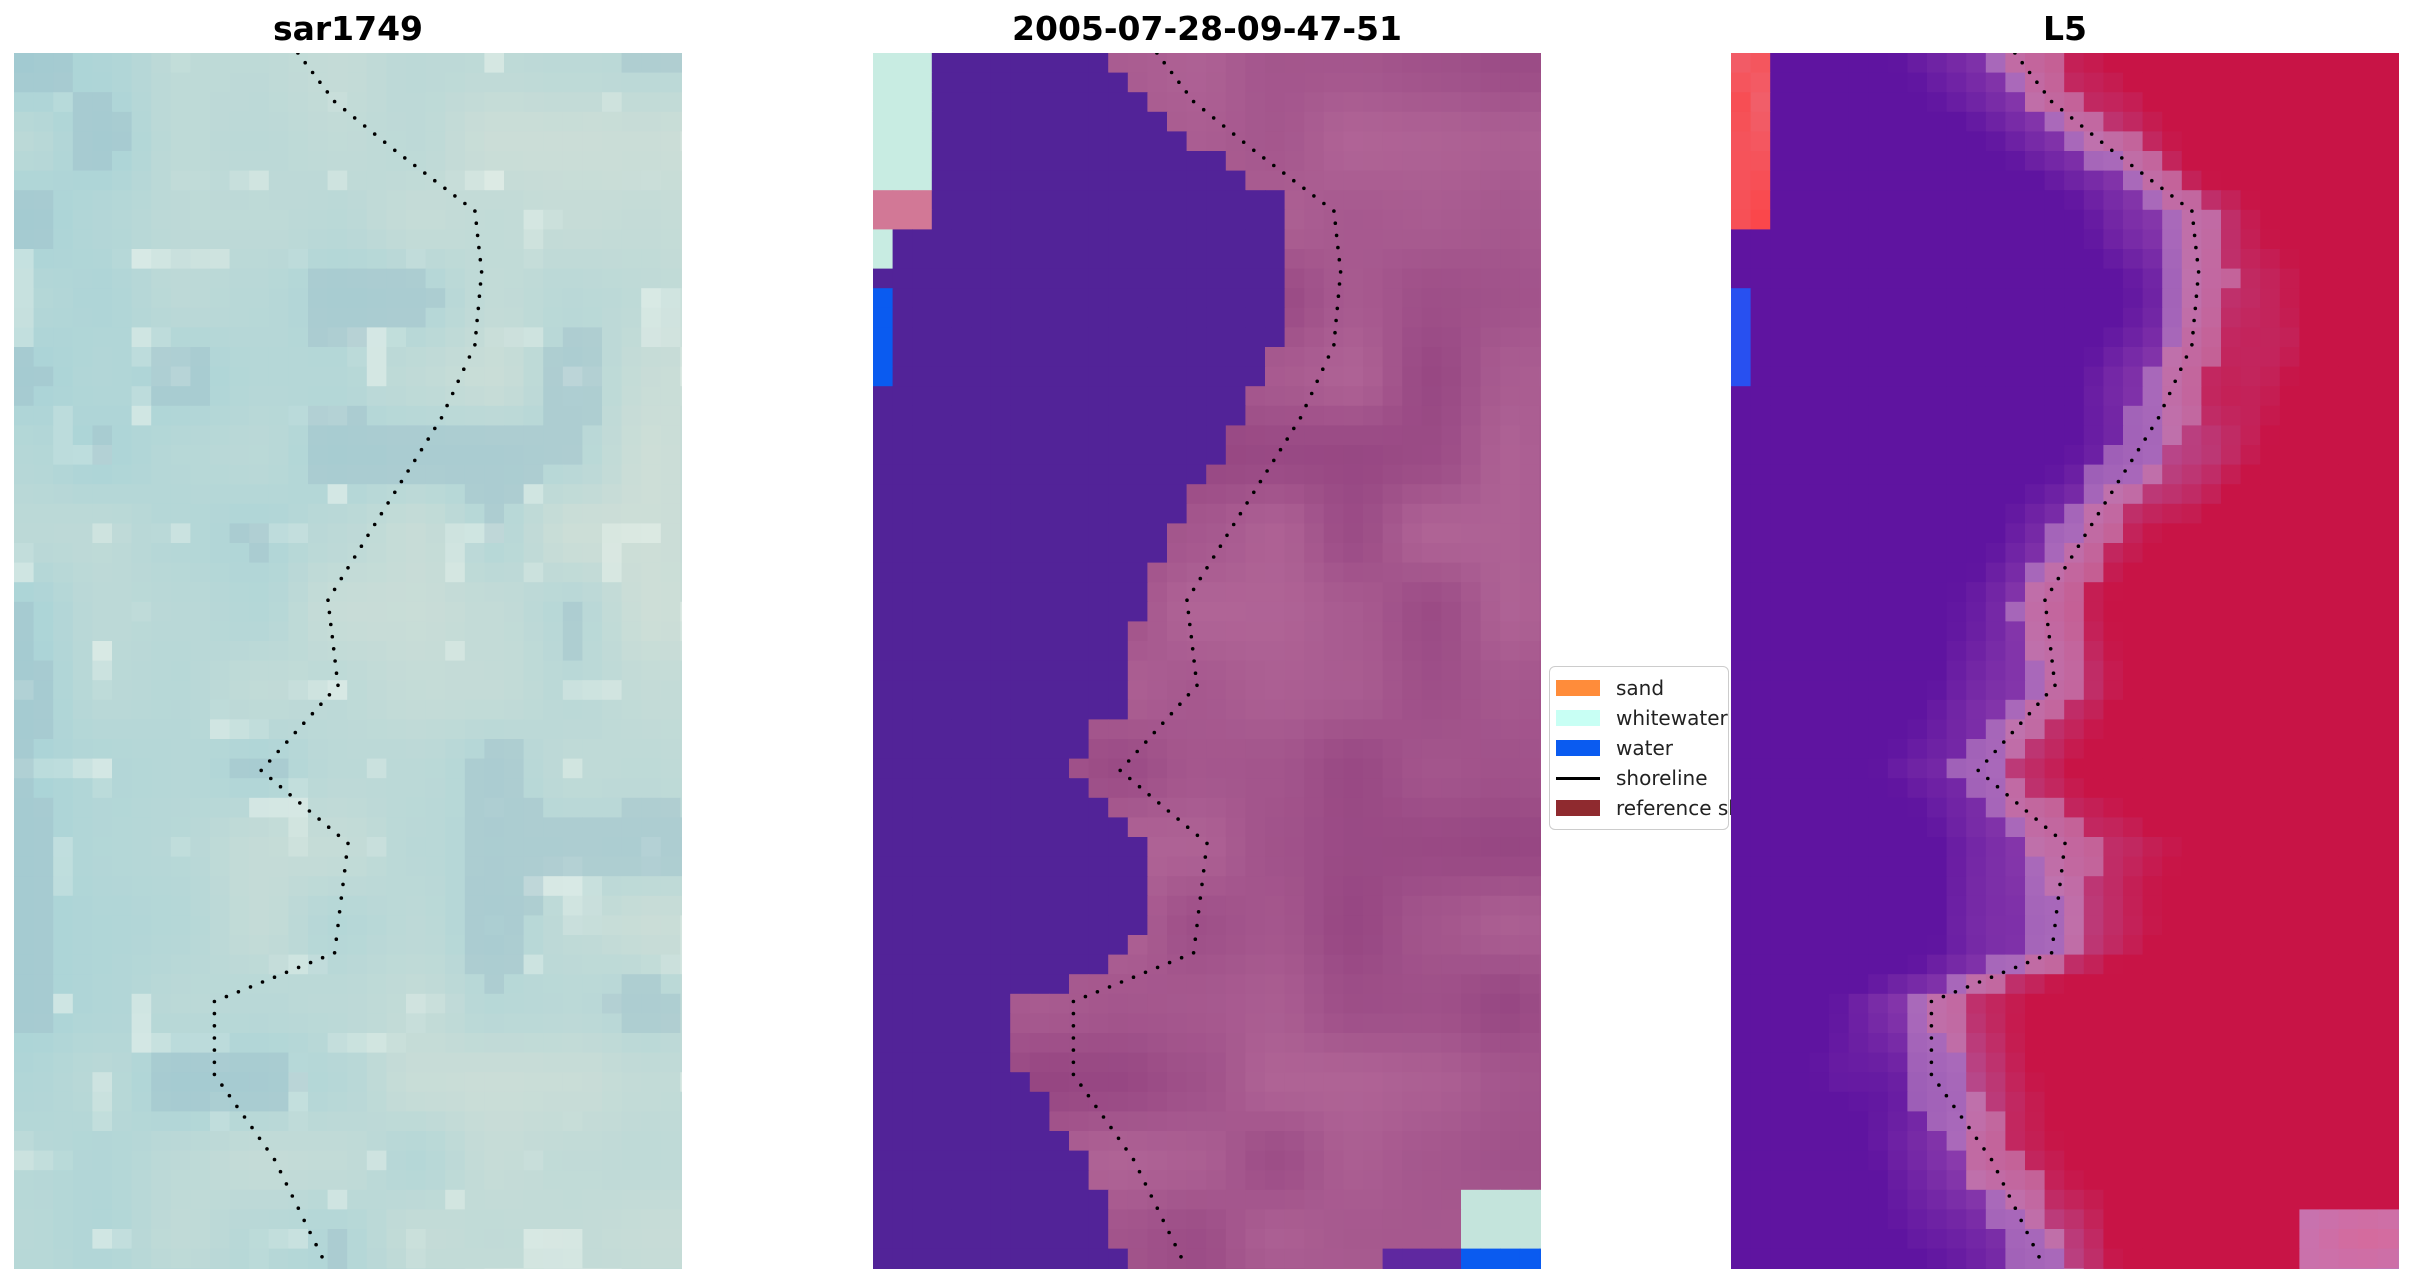 The image size is (2411, 1283). I want to click on shoreline-line-swatch, so click(1578, 778).